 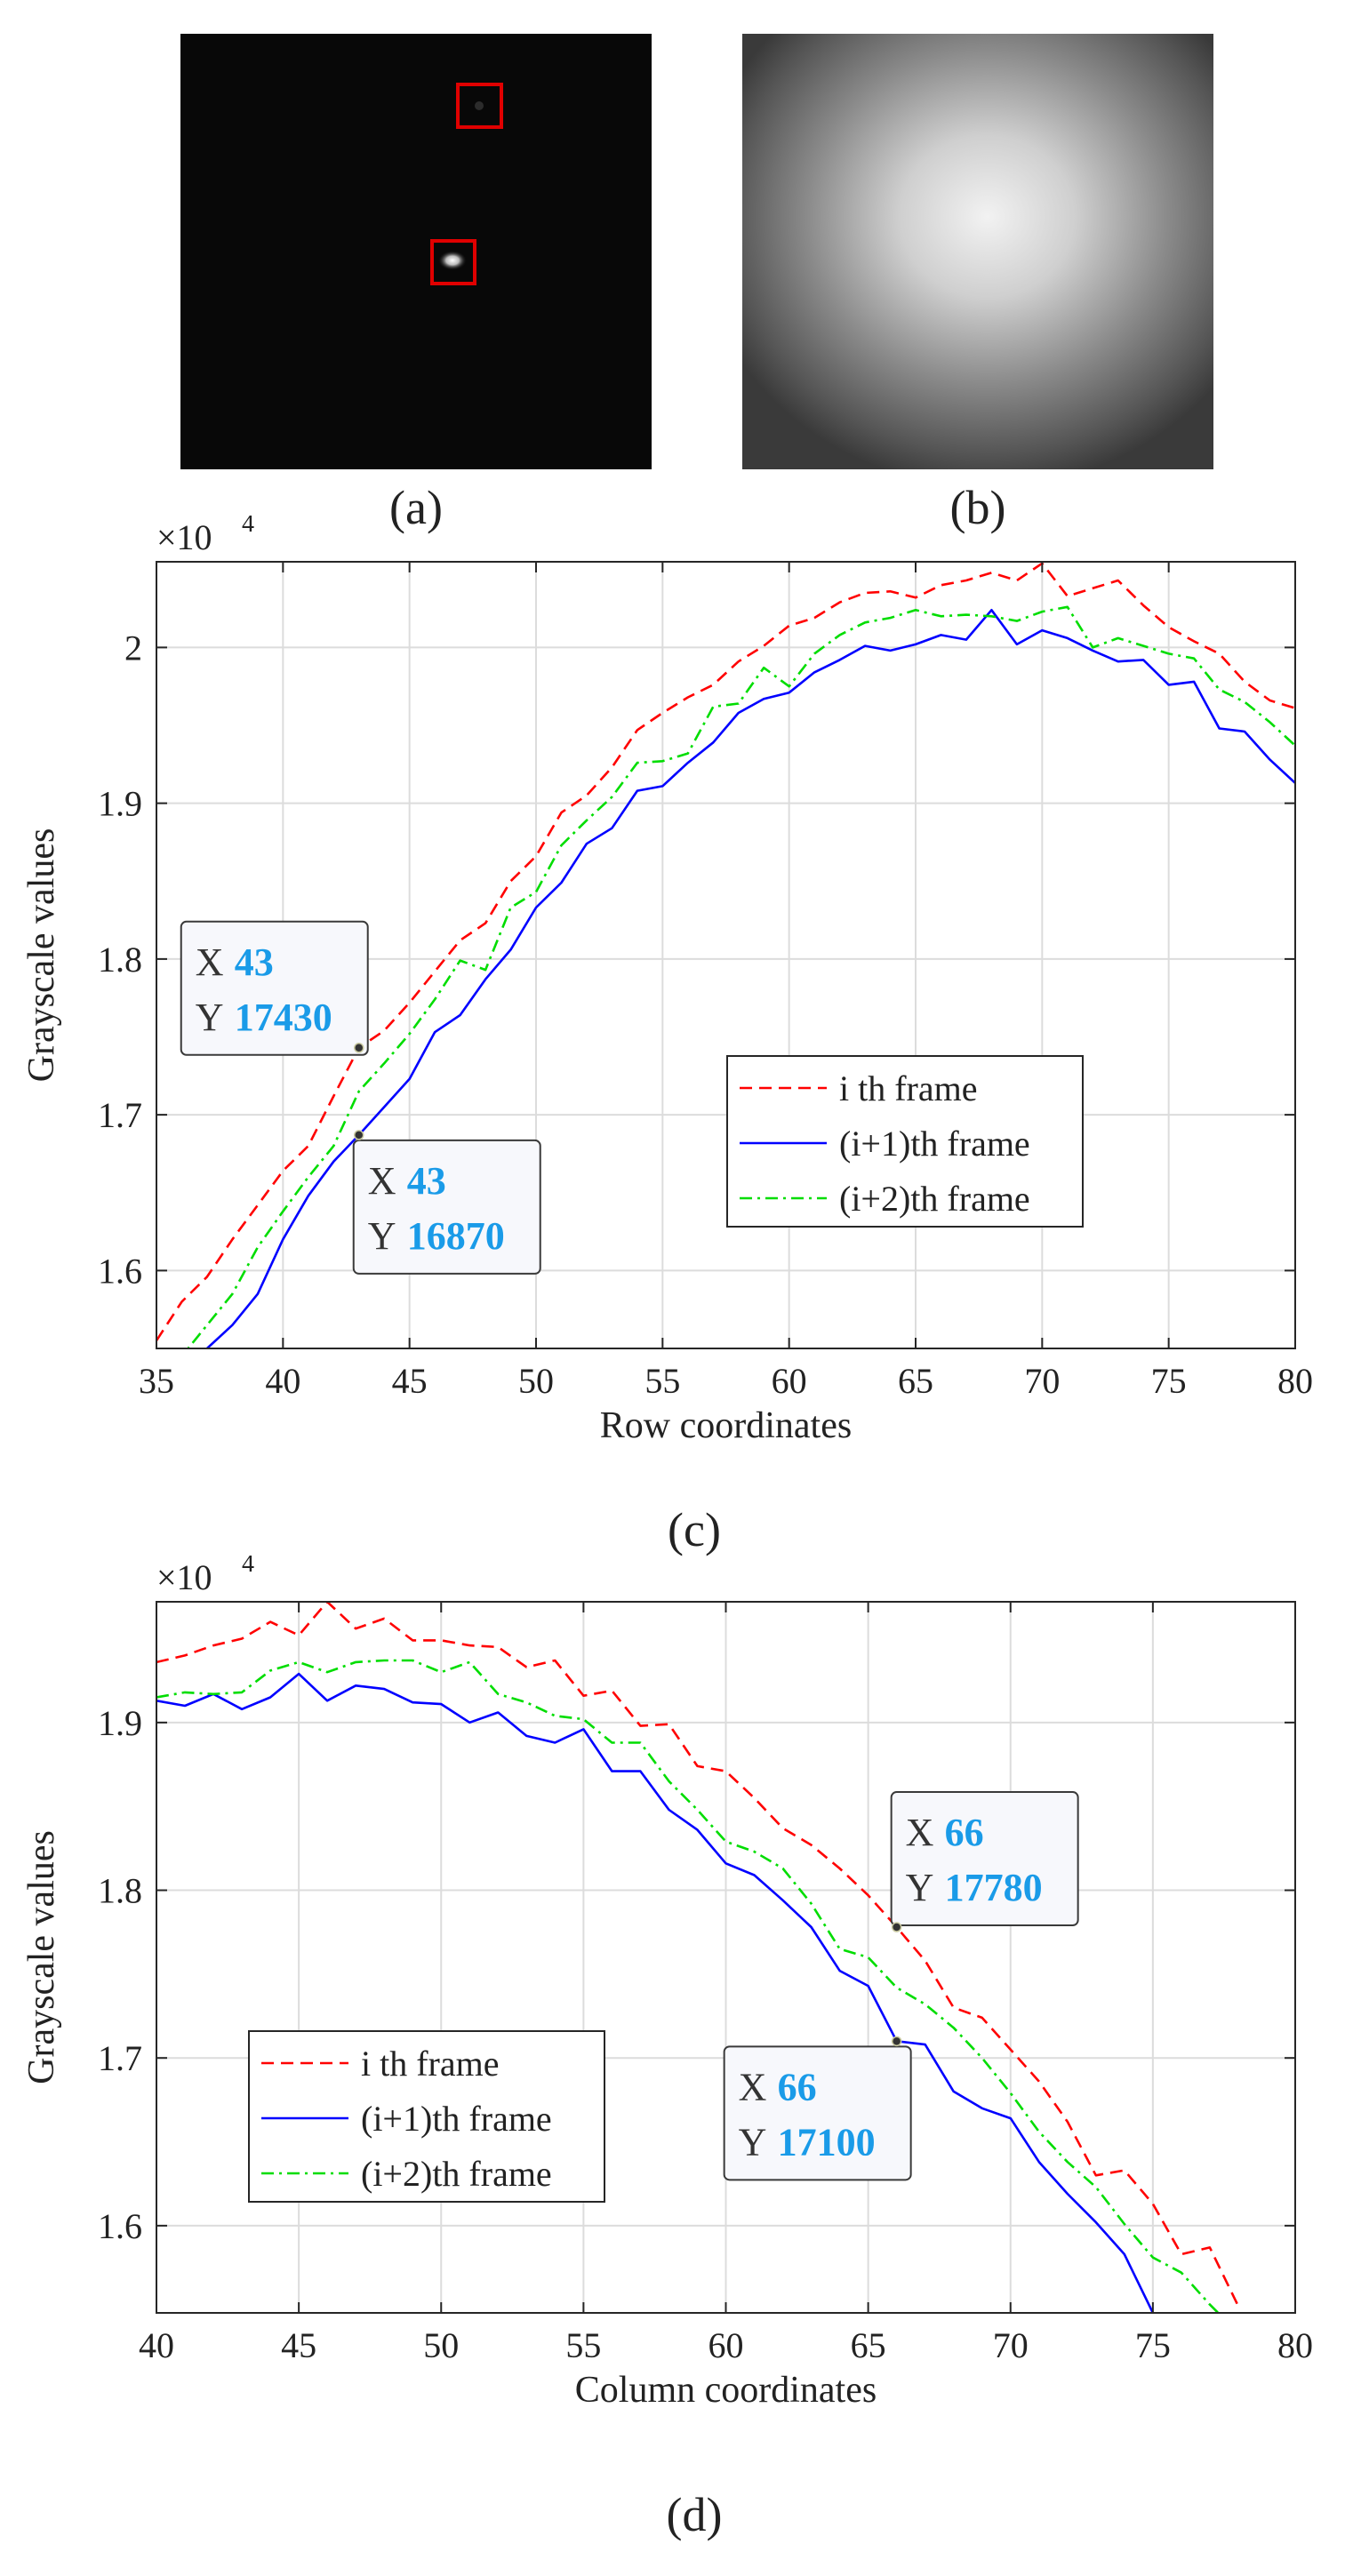 I want to click on image-a-background, so click(x=416, y=251).